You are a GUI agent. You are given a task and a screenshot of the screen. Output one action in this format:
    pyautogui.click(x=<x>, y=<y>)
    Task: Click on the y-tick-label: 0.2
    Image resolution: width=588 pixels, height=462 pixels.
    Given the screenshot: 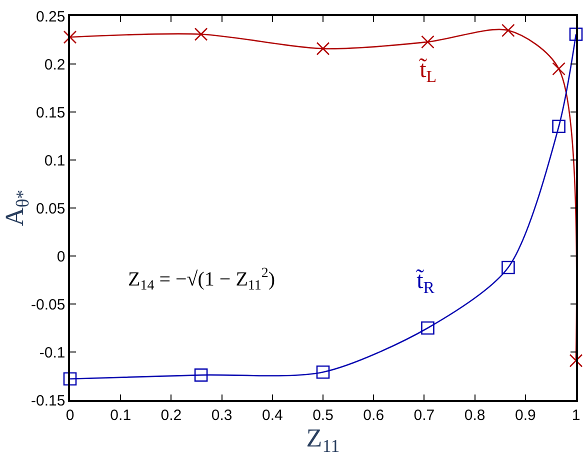 What is the action you would take?
    pyautogui.click(x=55, y=65)
    